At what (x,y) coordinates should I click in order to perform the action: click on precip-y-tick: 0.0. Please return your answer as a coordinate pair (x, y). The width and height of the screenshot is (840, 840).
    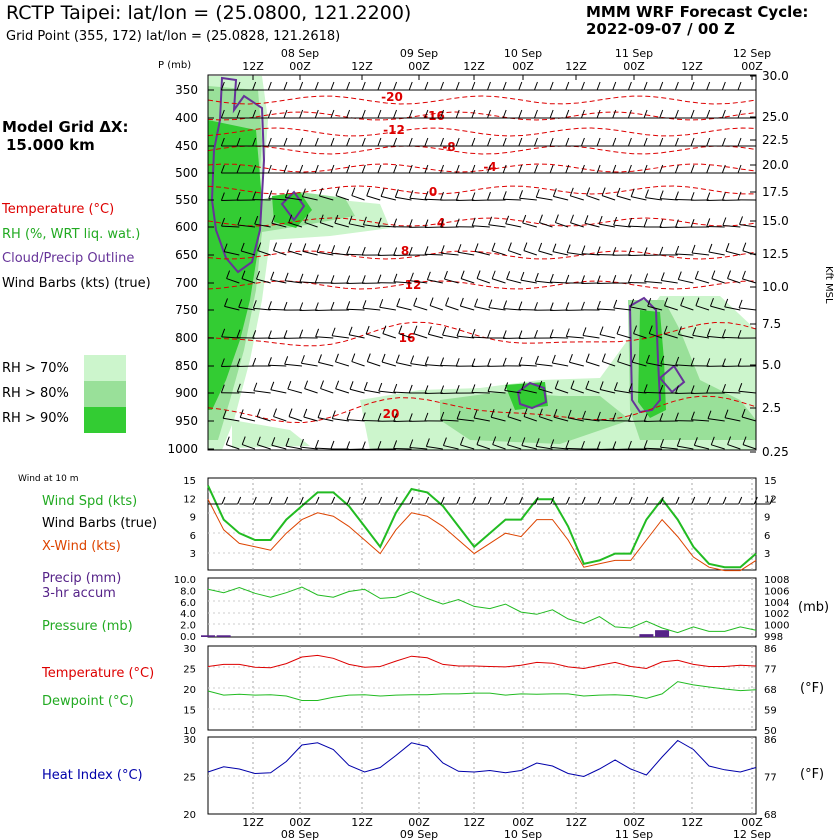
    Looking at the image, I should click on (188, 637).